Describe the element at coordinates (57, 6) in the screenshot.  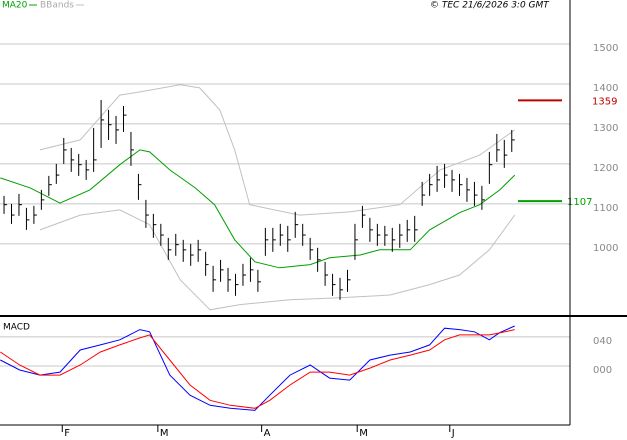
I see `legend-label: BBands` at that location.